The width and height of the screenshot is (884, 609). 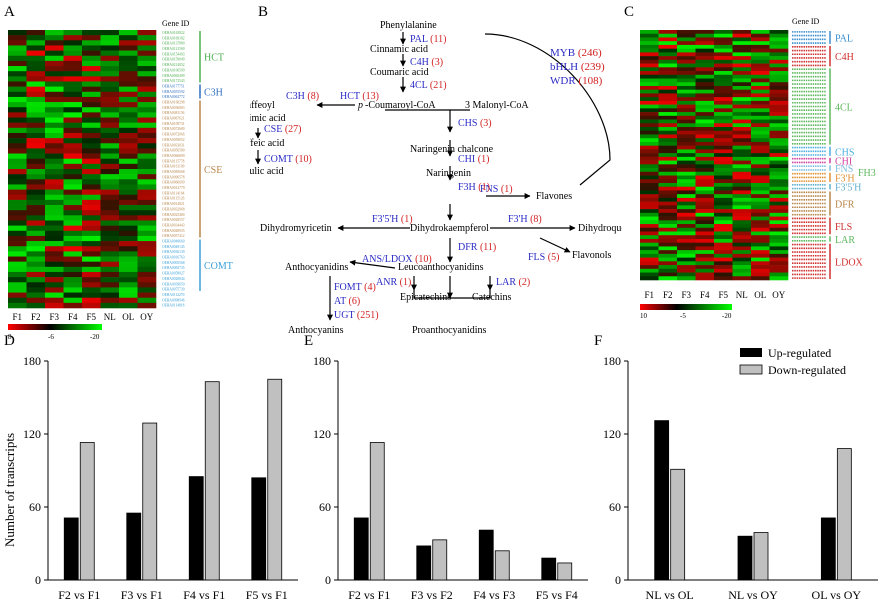 What do you see at coordinates (751, 352) in the screenshot?
I see `legend-swatch-up` at bounding box center [751, 352].